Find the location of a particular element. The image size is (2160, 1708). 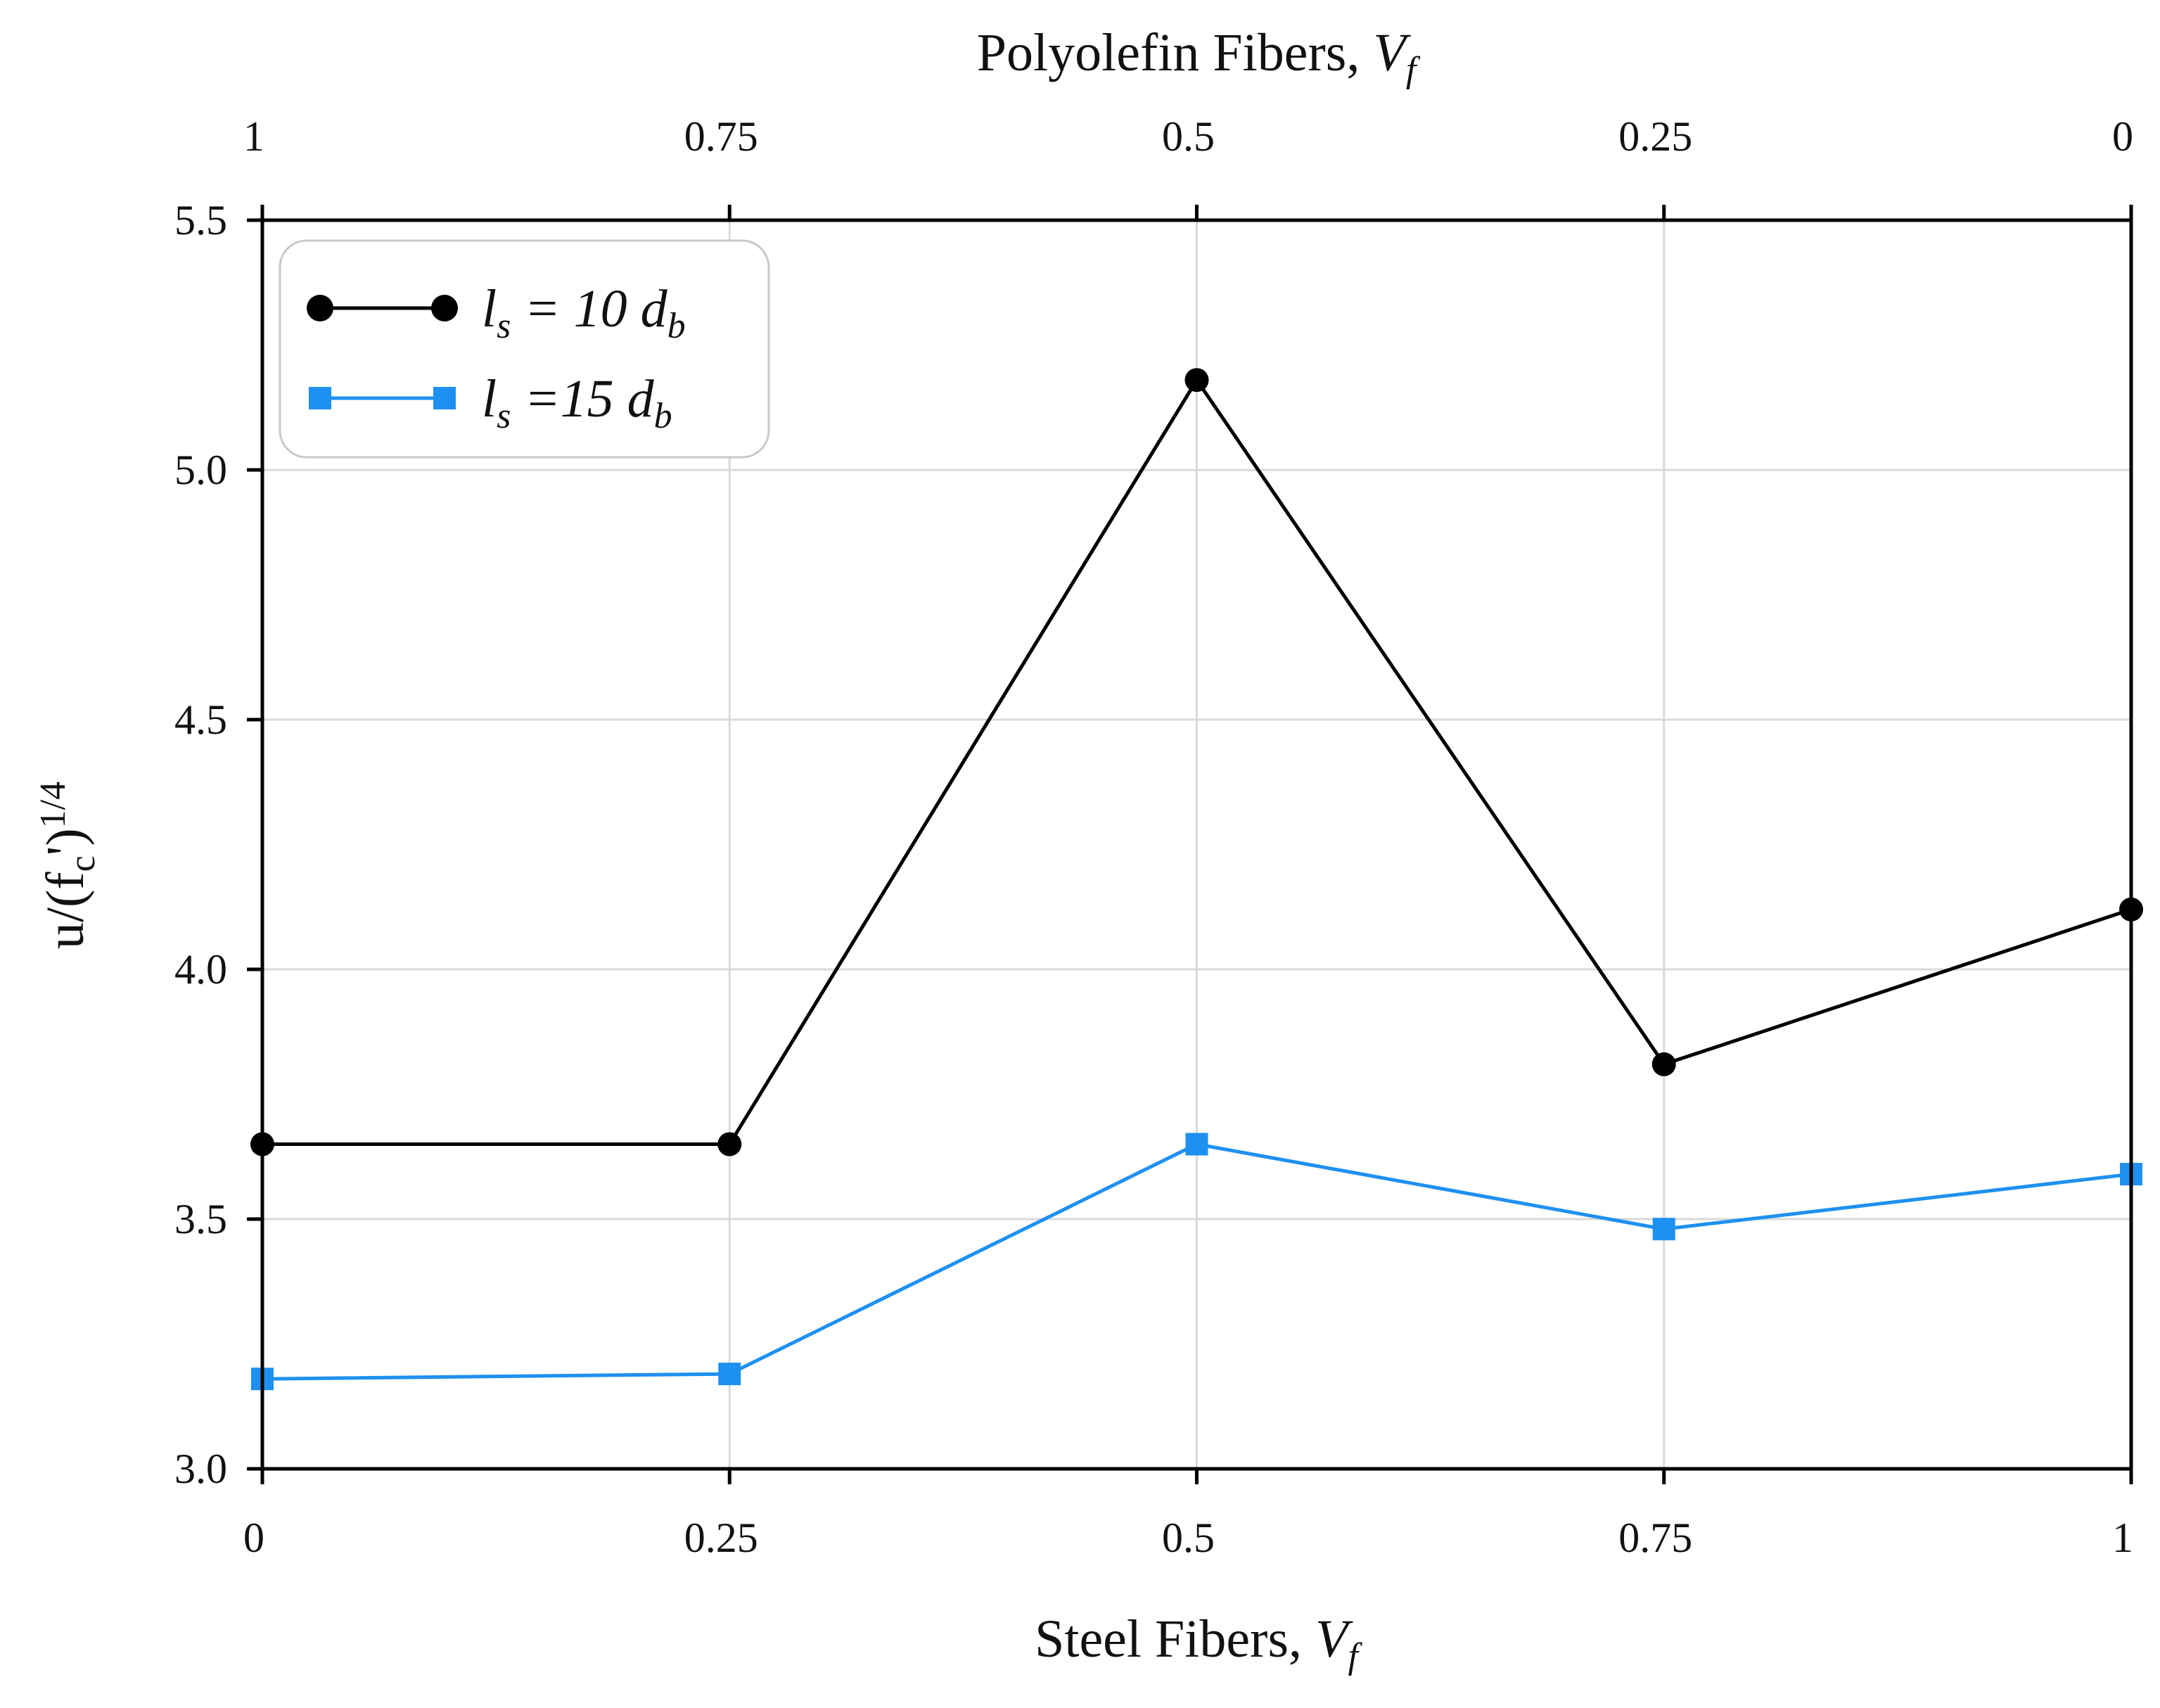

x-tick-label: 0.5 is located at coordinates (1188, 1538).